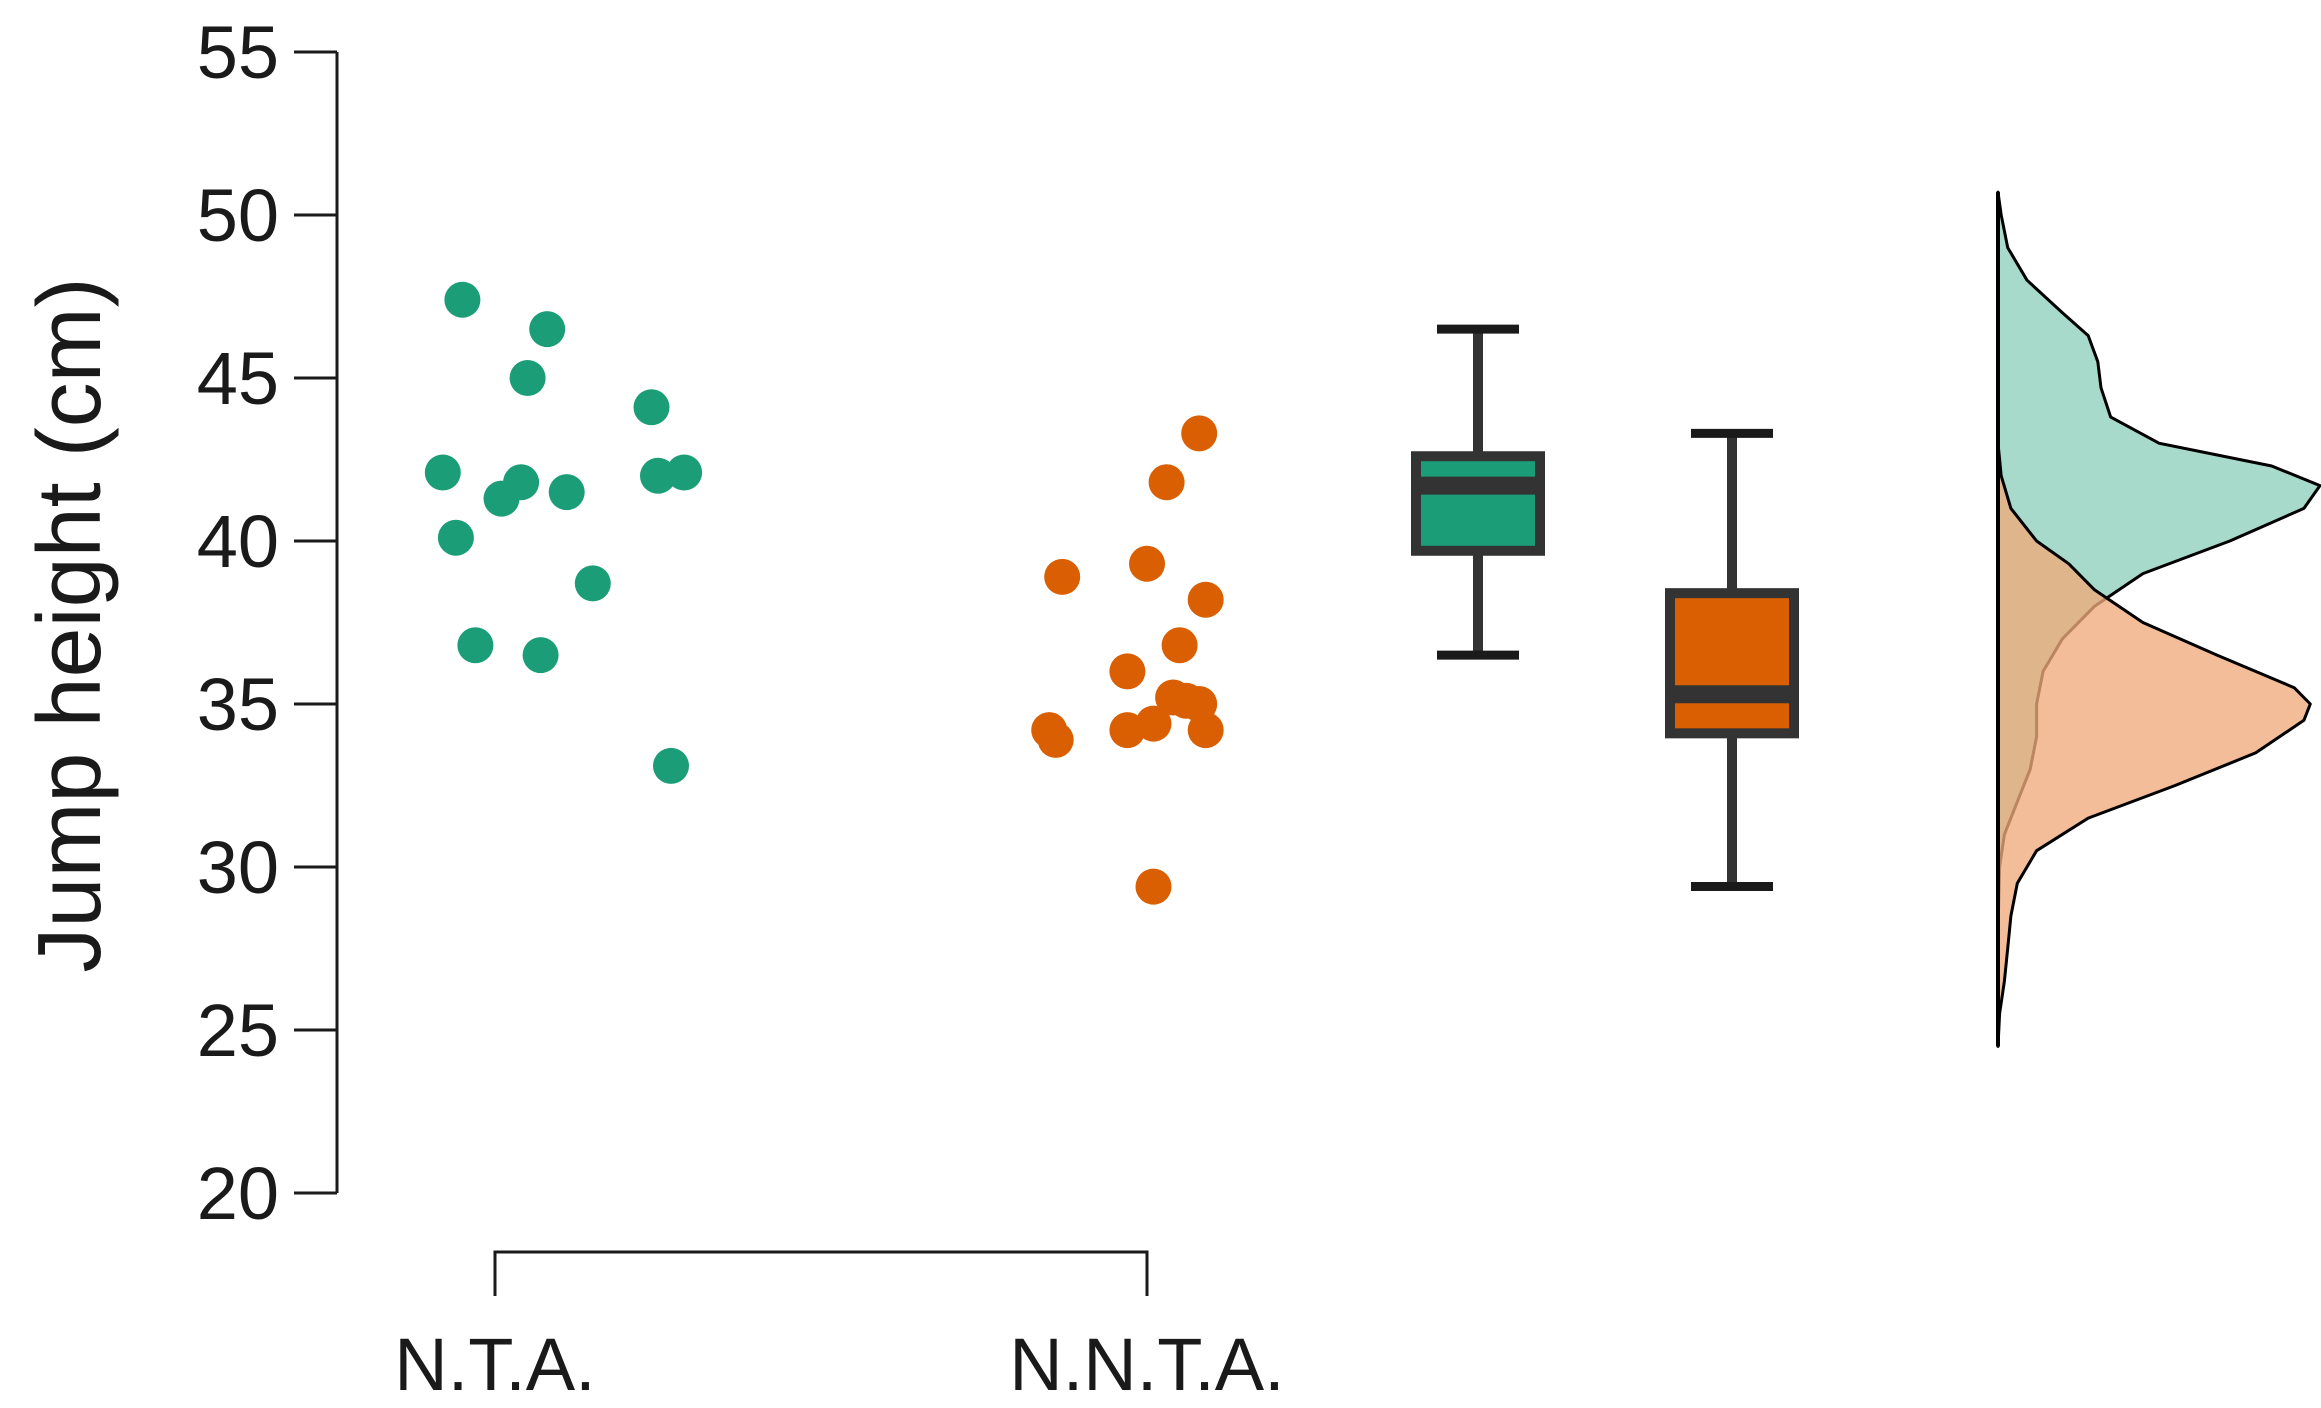 The image size is (2321, 1408). What do you see at coordinates (268, 623) in the screenshot?
I see `y-axis: 20 25 30 35 40 45 50 55` at bounding box center [268, 623].